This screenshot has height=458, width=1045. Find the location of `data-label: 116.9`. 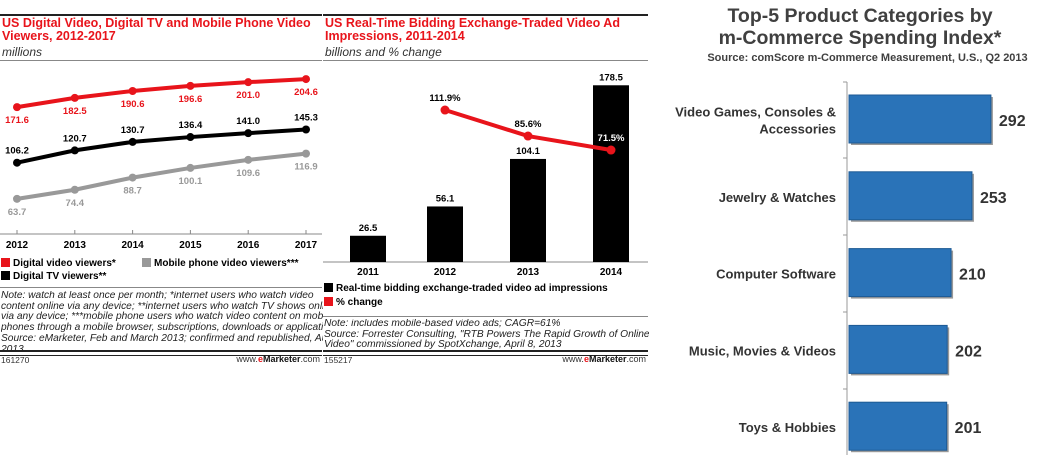

data-label: 116.9 is located at coordinates (305, 167).